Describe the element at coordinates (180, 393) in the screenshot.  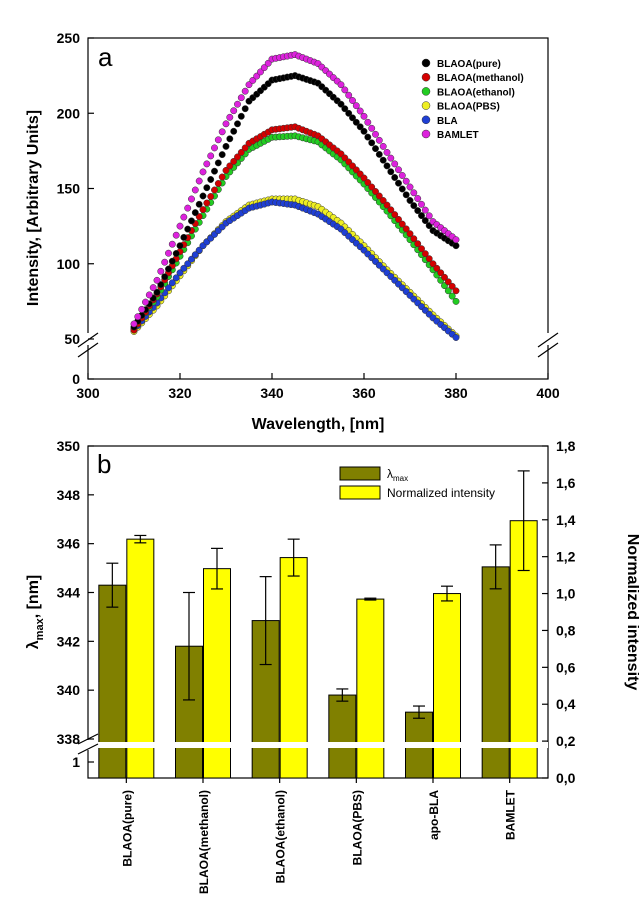
I see `x-tick-label: 320` at that location.